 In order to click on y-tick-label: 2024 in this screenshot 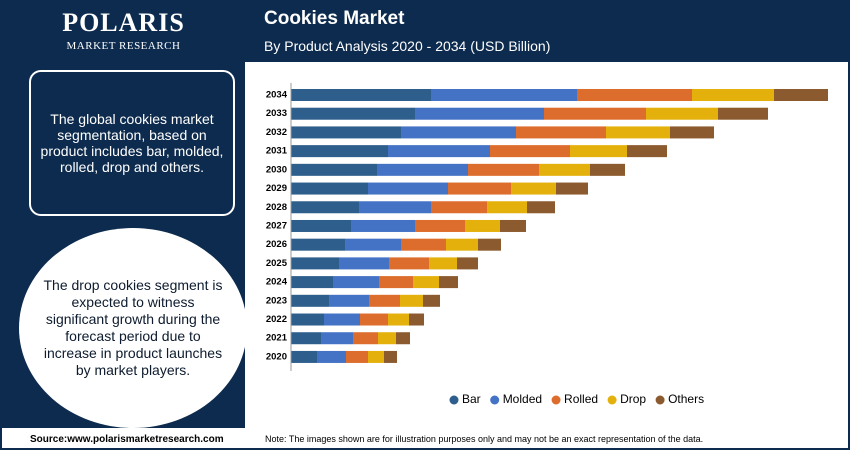, I will do `click(277, 282)`.